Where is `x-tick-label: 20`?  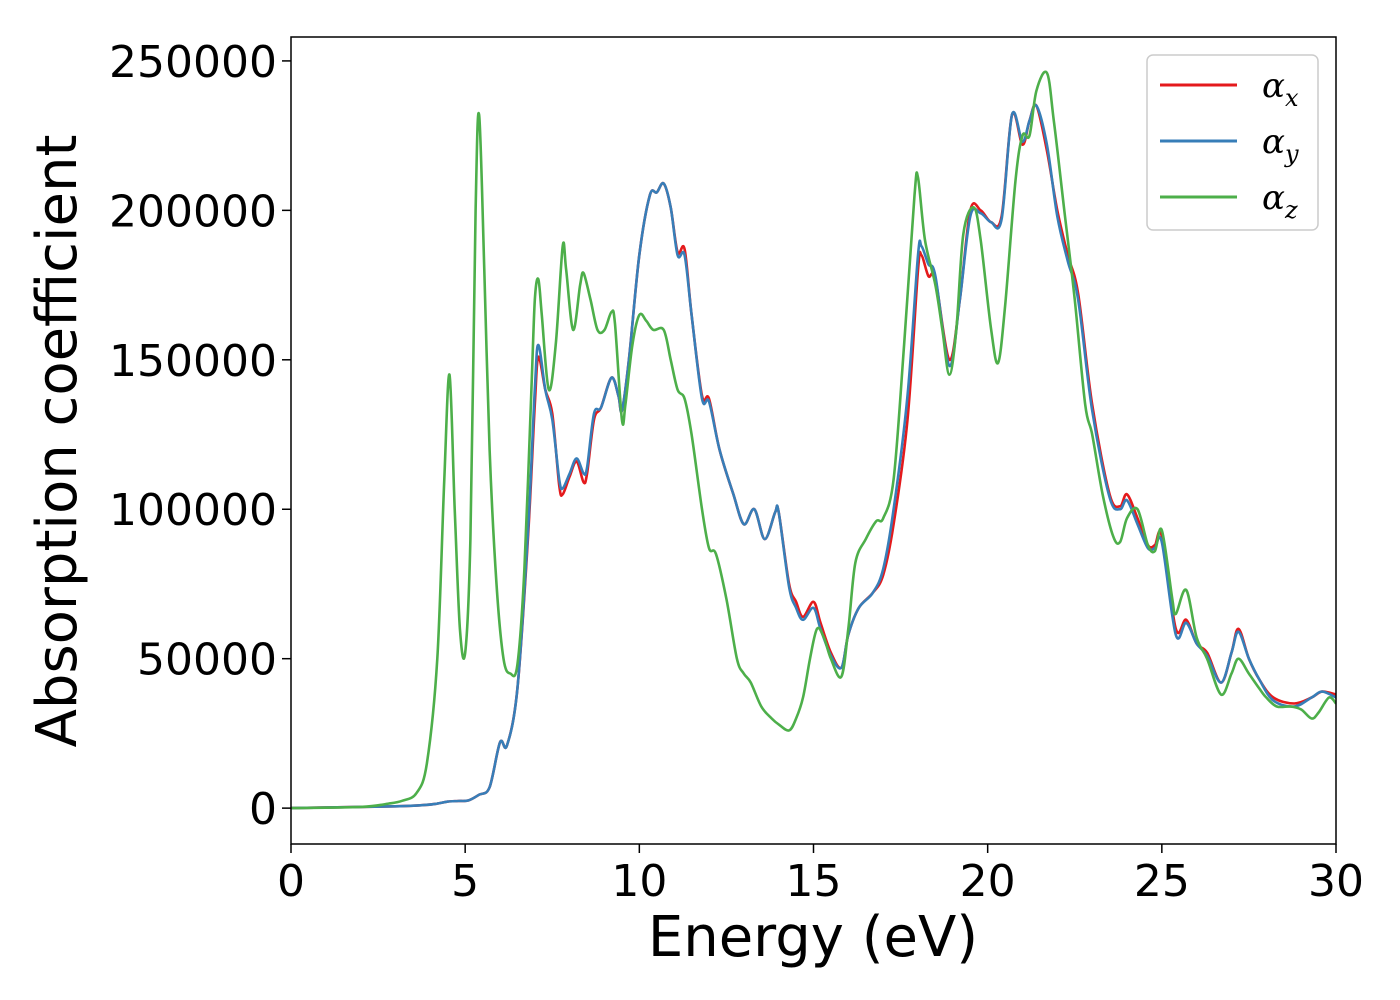
x-tick-label: 20 is located at coordinates (988, 881).